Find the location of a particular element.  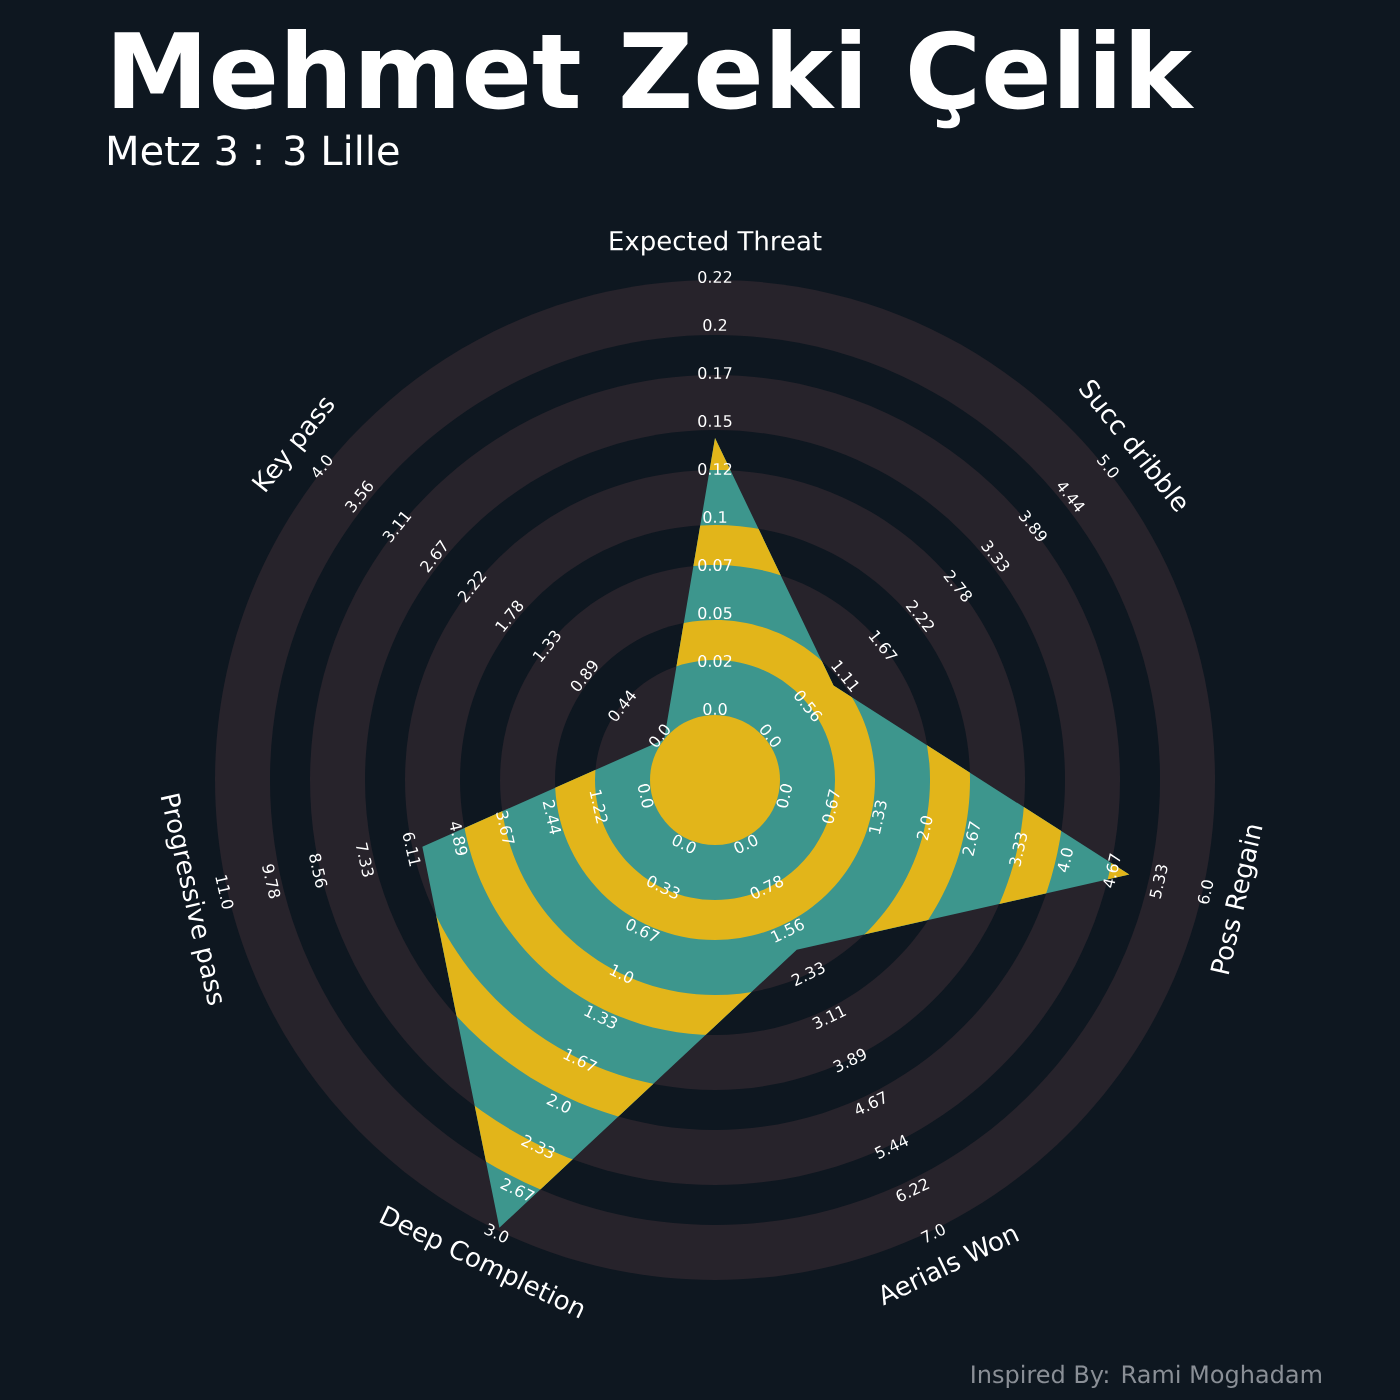

text: 11.0 is located at coordinates (224, 892).